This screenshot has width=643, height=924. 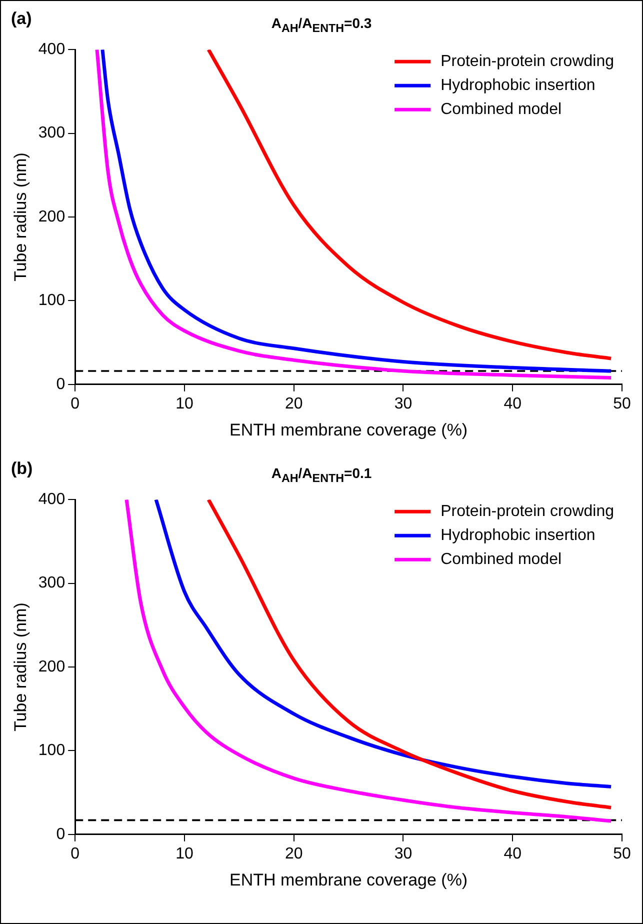 I want to click on chart-title: A$_{AH}$/A$_{ENTH}$=0.1, so click(x=321, y=475).